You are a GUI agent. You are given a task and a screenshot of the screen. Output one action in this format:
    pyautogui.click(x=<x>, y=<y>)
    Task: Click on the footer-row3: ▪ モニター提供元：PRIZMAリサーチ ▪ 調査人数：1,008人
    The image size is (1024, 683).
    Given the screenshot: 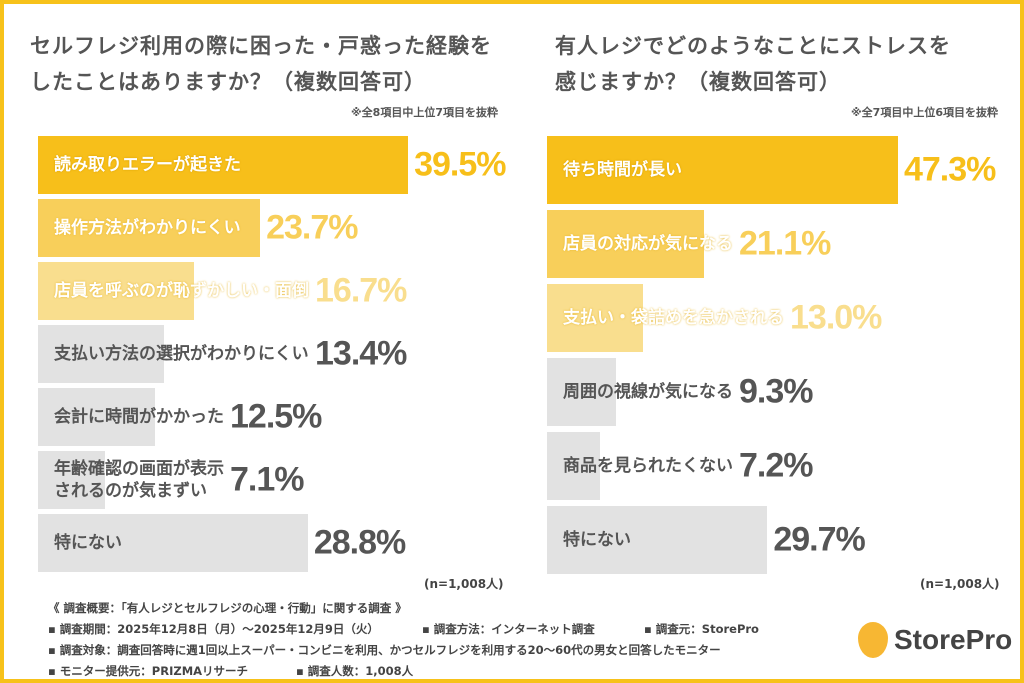 What is the action you would take?
    pyautogui.click(x=230, y=671)
    